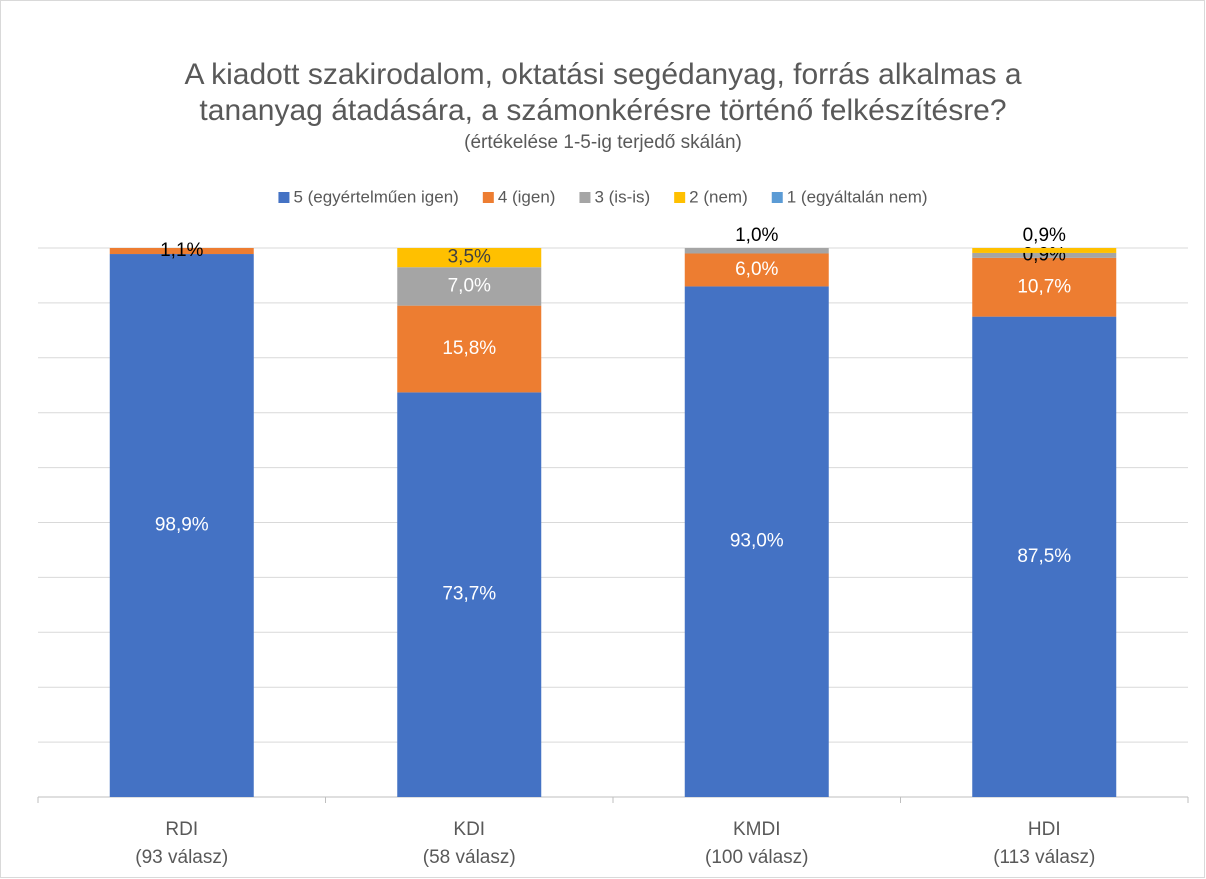  I want to click on data-label: 7,0%, so click(469, 285).